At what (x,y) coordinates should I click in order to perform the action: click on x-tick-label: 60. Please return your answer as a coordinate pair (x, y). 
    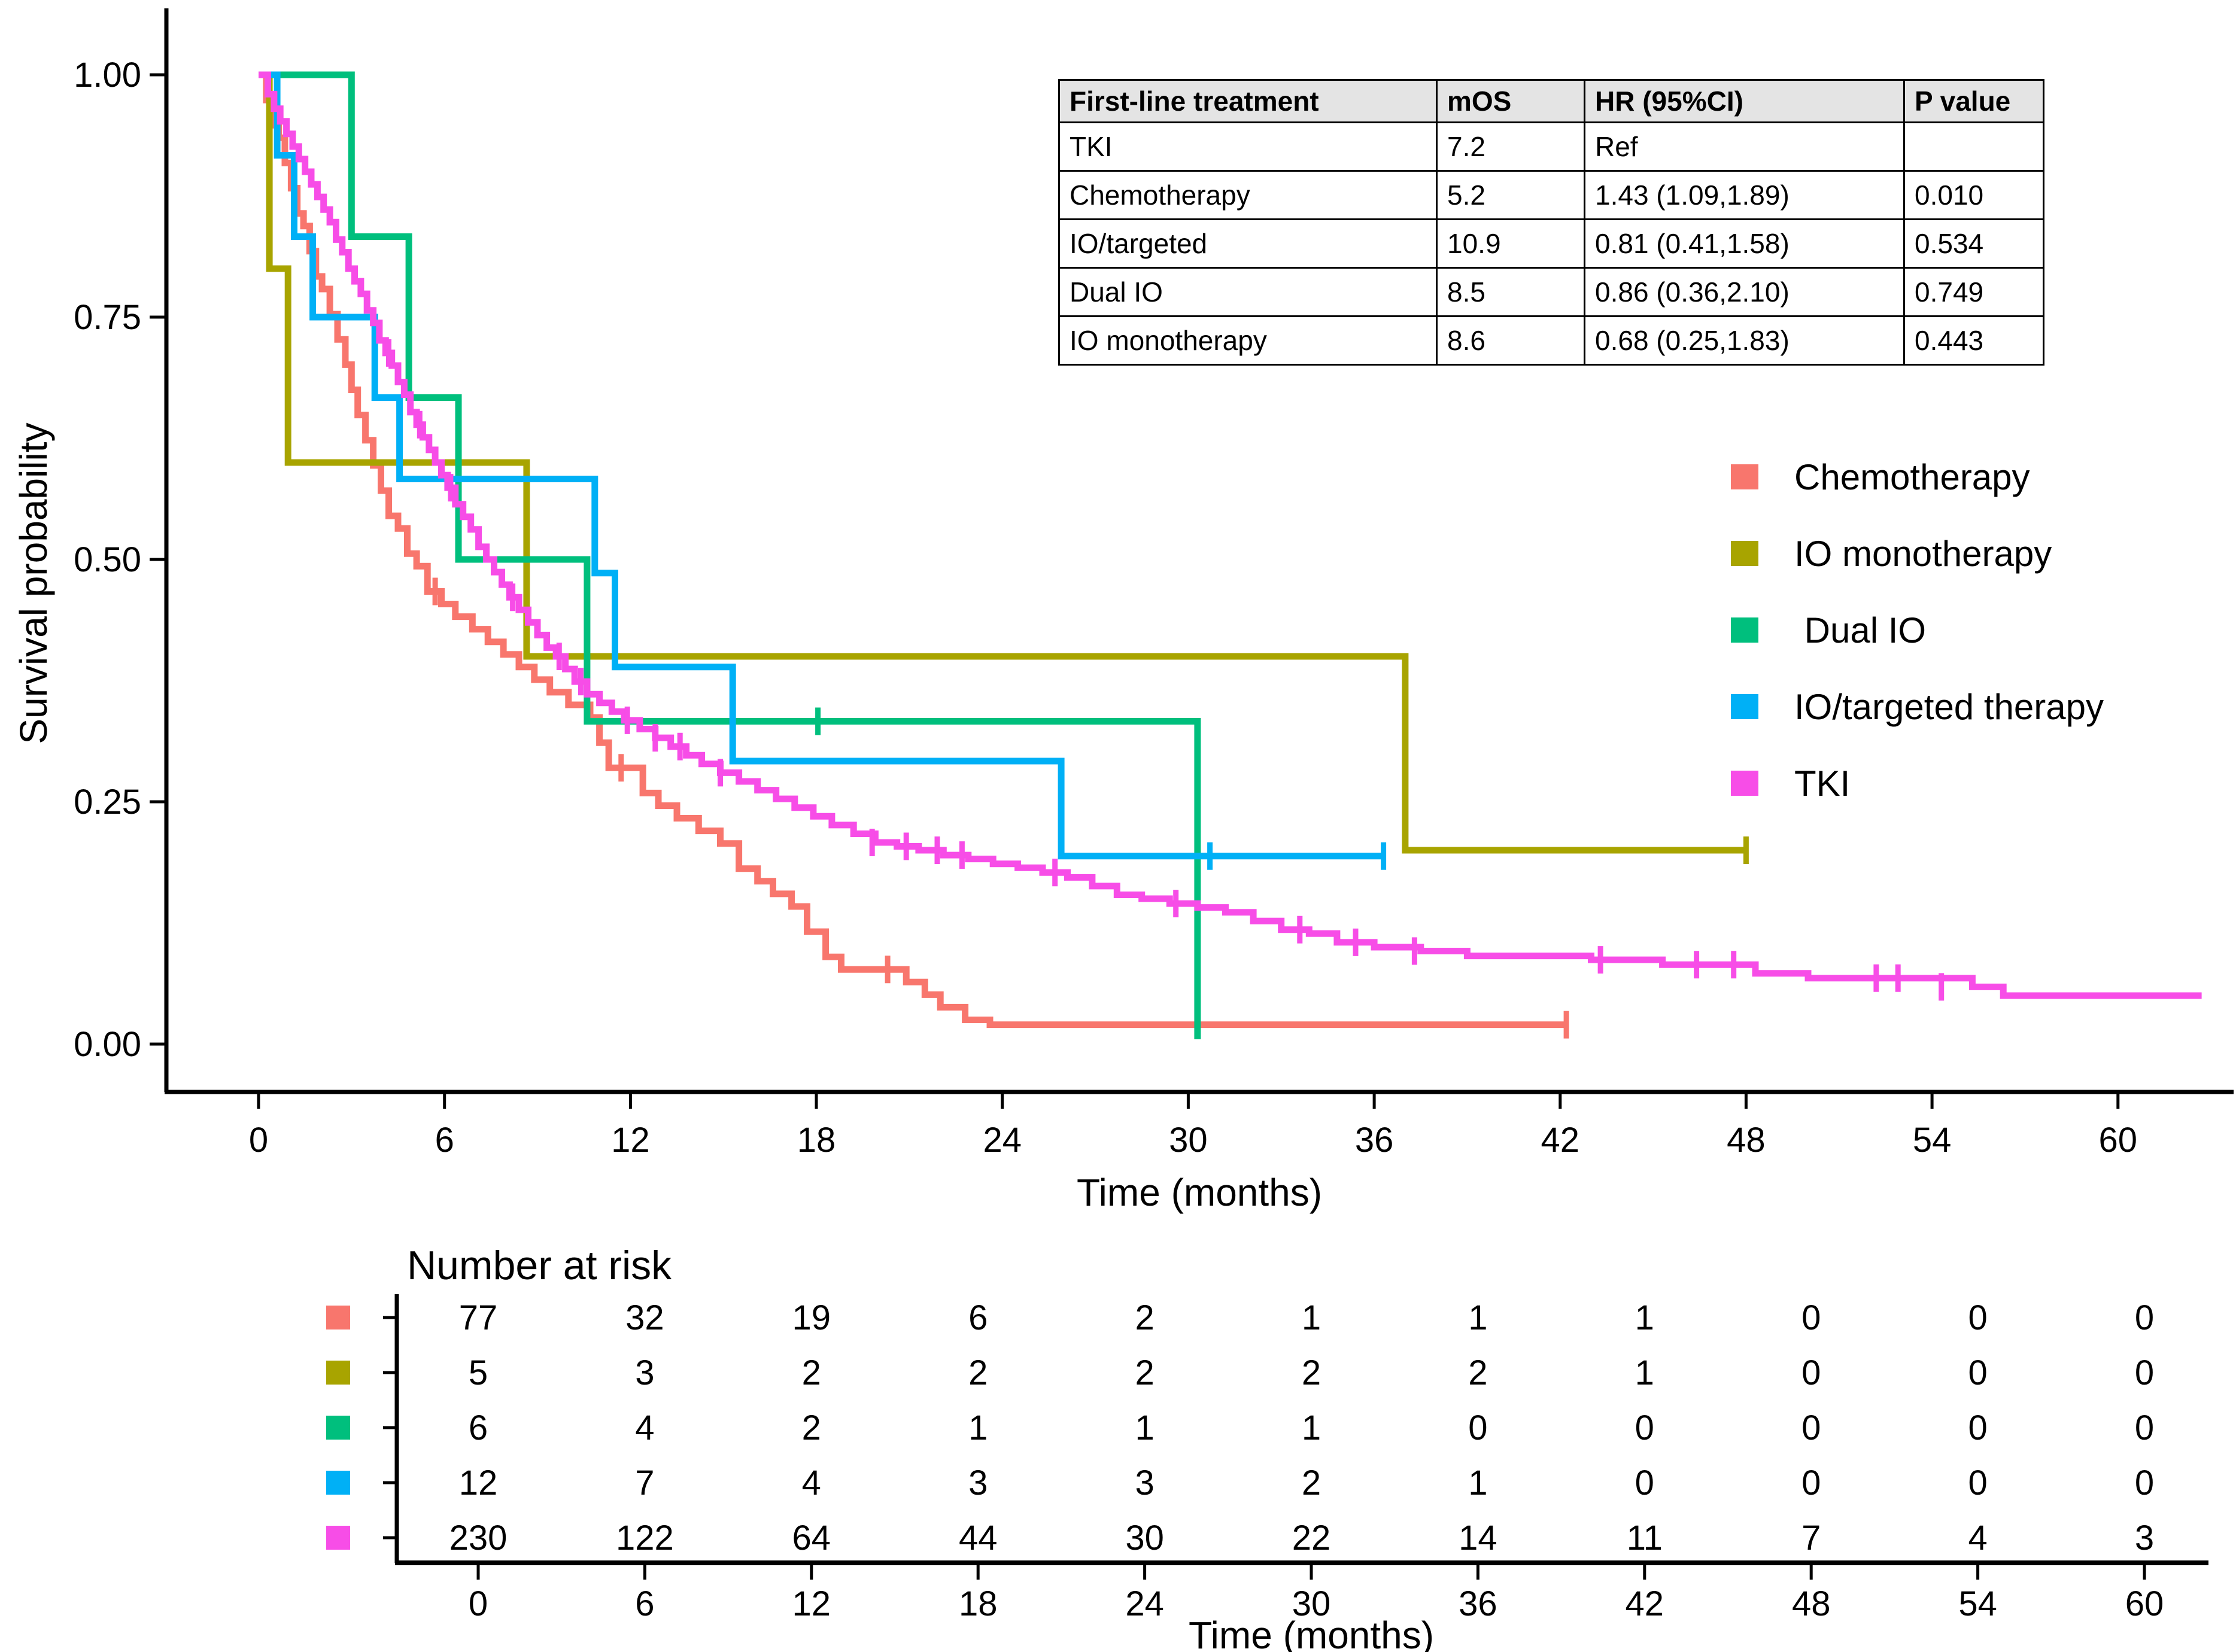
    Looking at the image, I should click on (2118, 1140).